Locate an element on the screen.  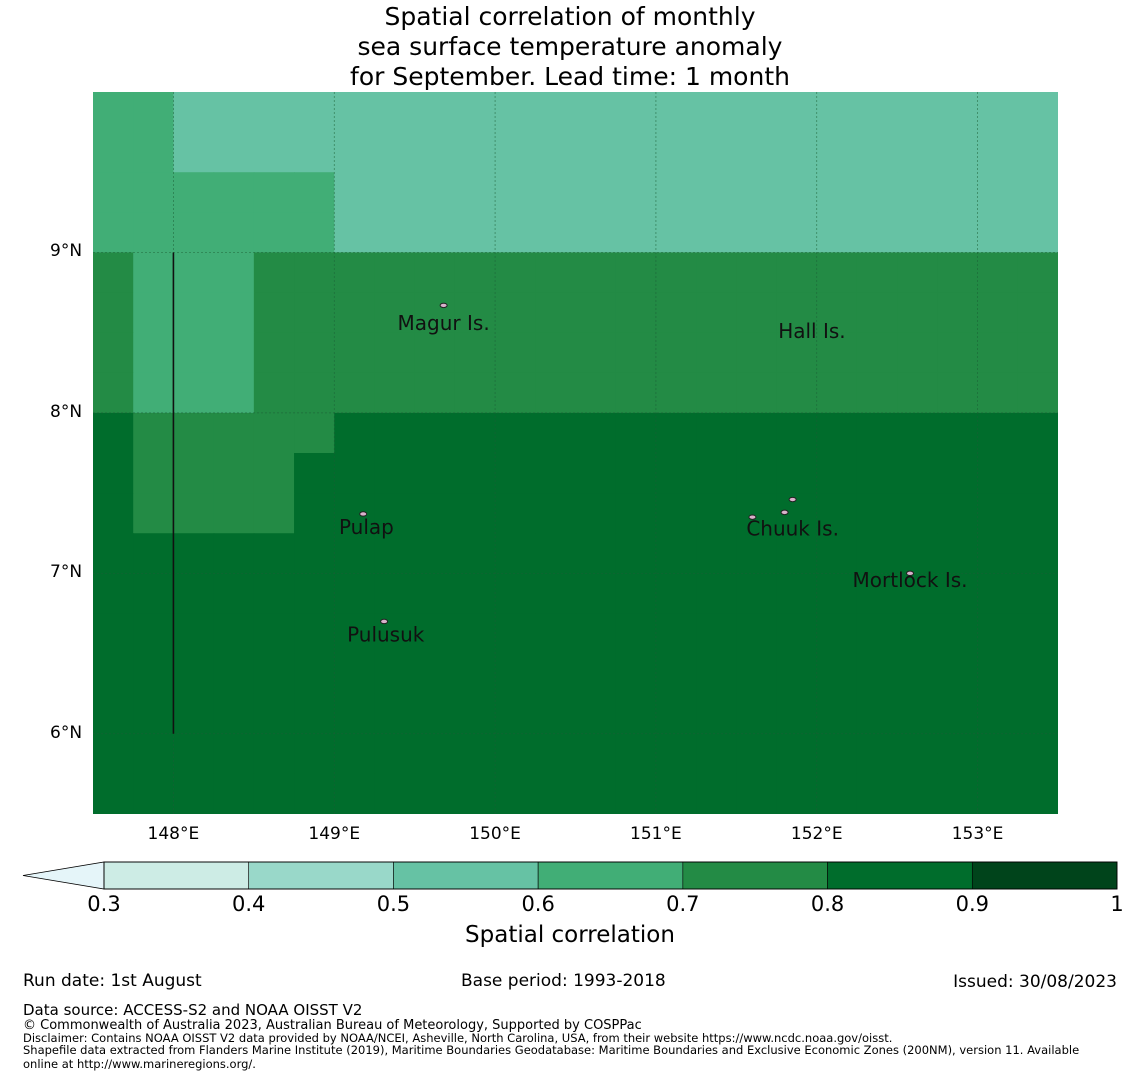
shapefile-credit-2: online at http://www.marineregions.org/. is located at coordinates (139, 1064).